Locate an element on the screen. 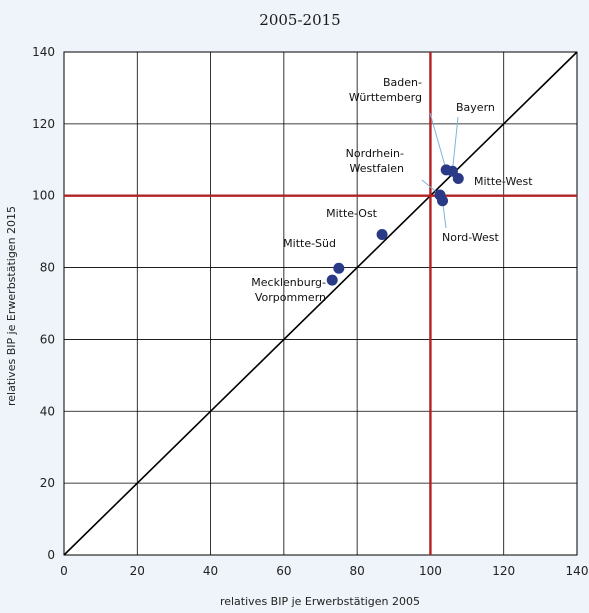 Image resolution: width=589 pixels, height=613 pixels. data-label: Mitte-Ost is located at coordinates (352, 213).